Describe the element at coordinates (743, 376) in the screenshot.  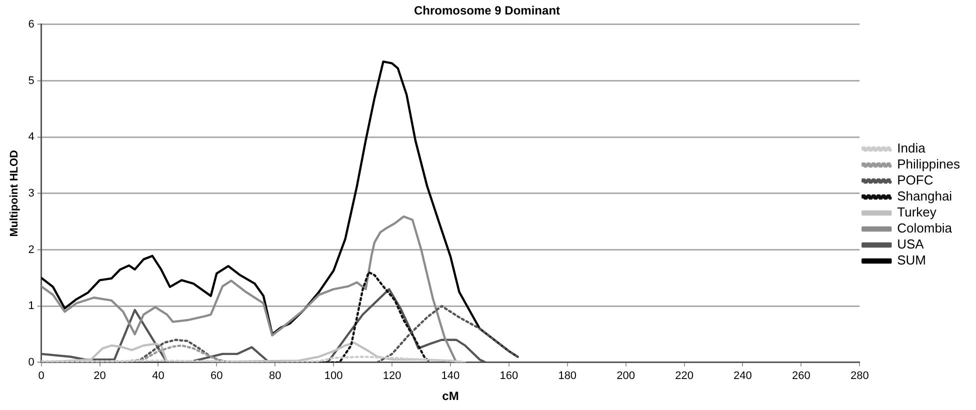
I see `x-tick-label: 240` at that location.